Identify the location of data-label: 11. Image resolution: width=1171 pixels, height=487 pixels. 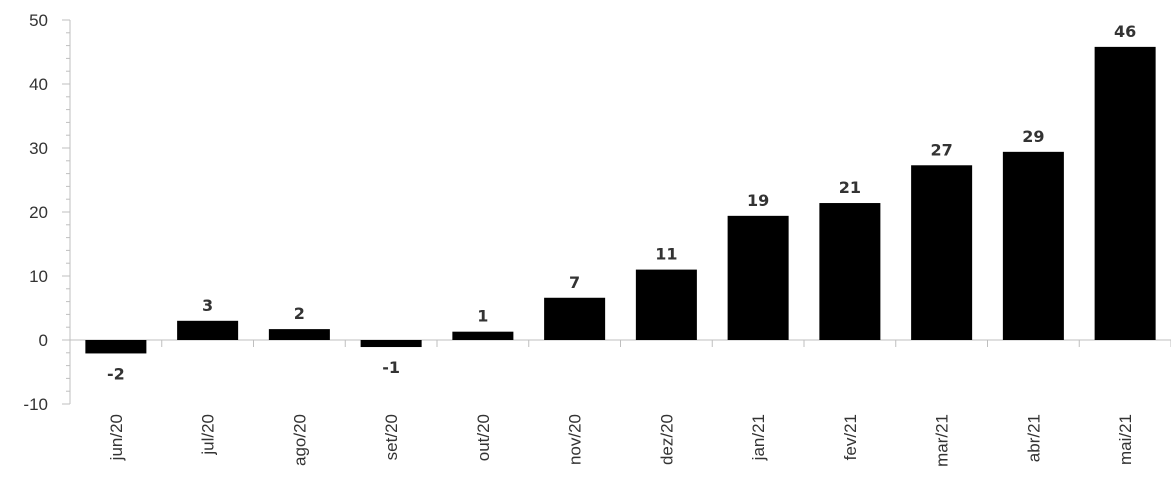
(666, 254).